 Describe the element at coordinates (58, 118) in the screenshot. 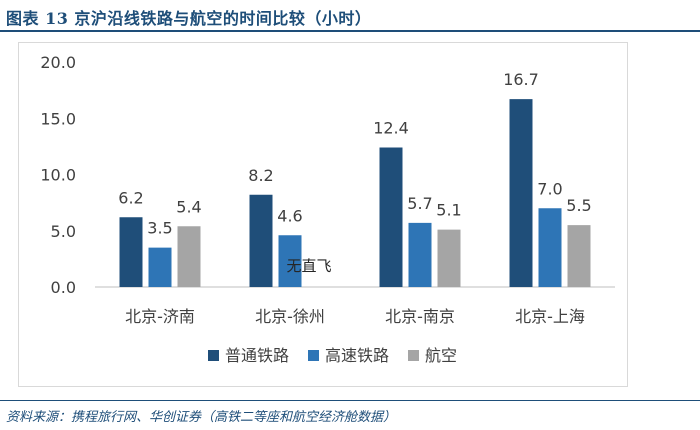

I see `y-tick-label: 15.0` at that location.